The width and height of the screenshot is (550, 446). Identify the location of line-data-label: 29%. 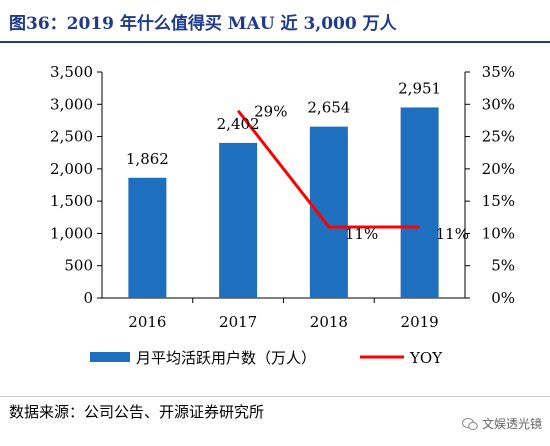
(270, 112).